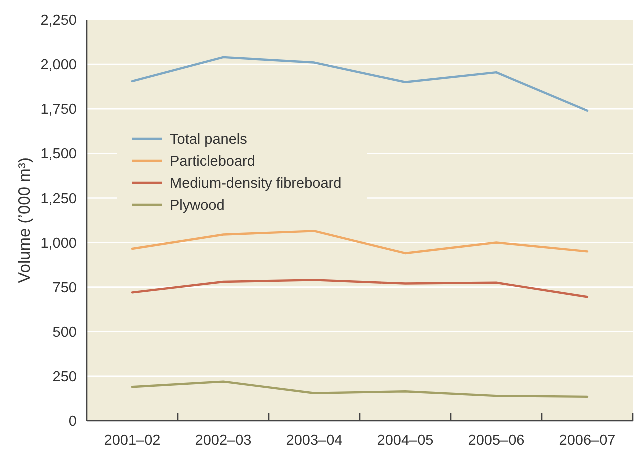 The image size is (636, 453). I want to click on y-tick-label: 2,000, so click(58, 66).